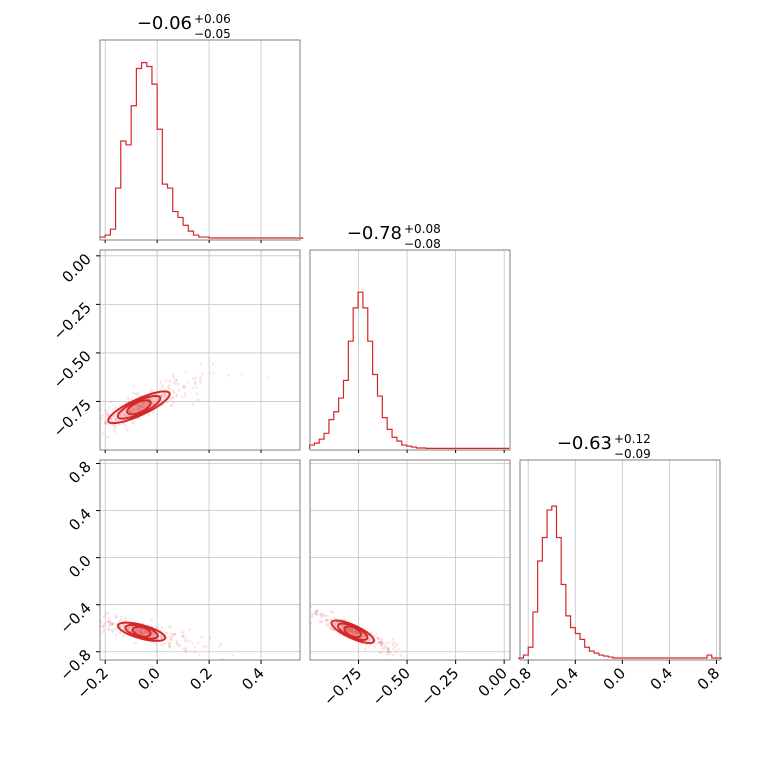  Describe the element at coordinates (662, 679) in the screenshot. I see `x-tick-label: 0.4` at that location.